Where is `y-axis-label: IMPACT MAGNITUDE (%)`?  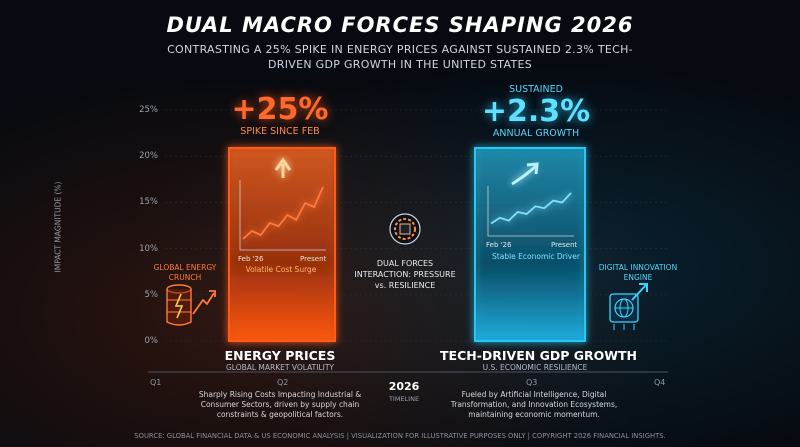 y-axis-label: IMPACT MAGNITUDE (%) is located at coordinates (58, 227).